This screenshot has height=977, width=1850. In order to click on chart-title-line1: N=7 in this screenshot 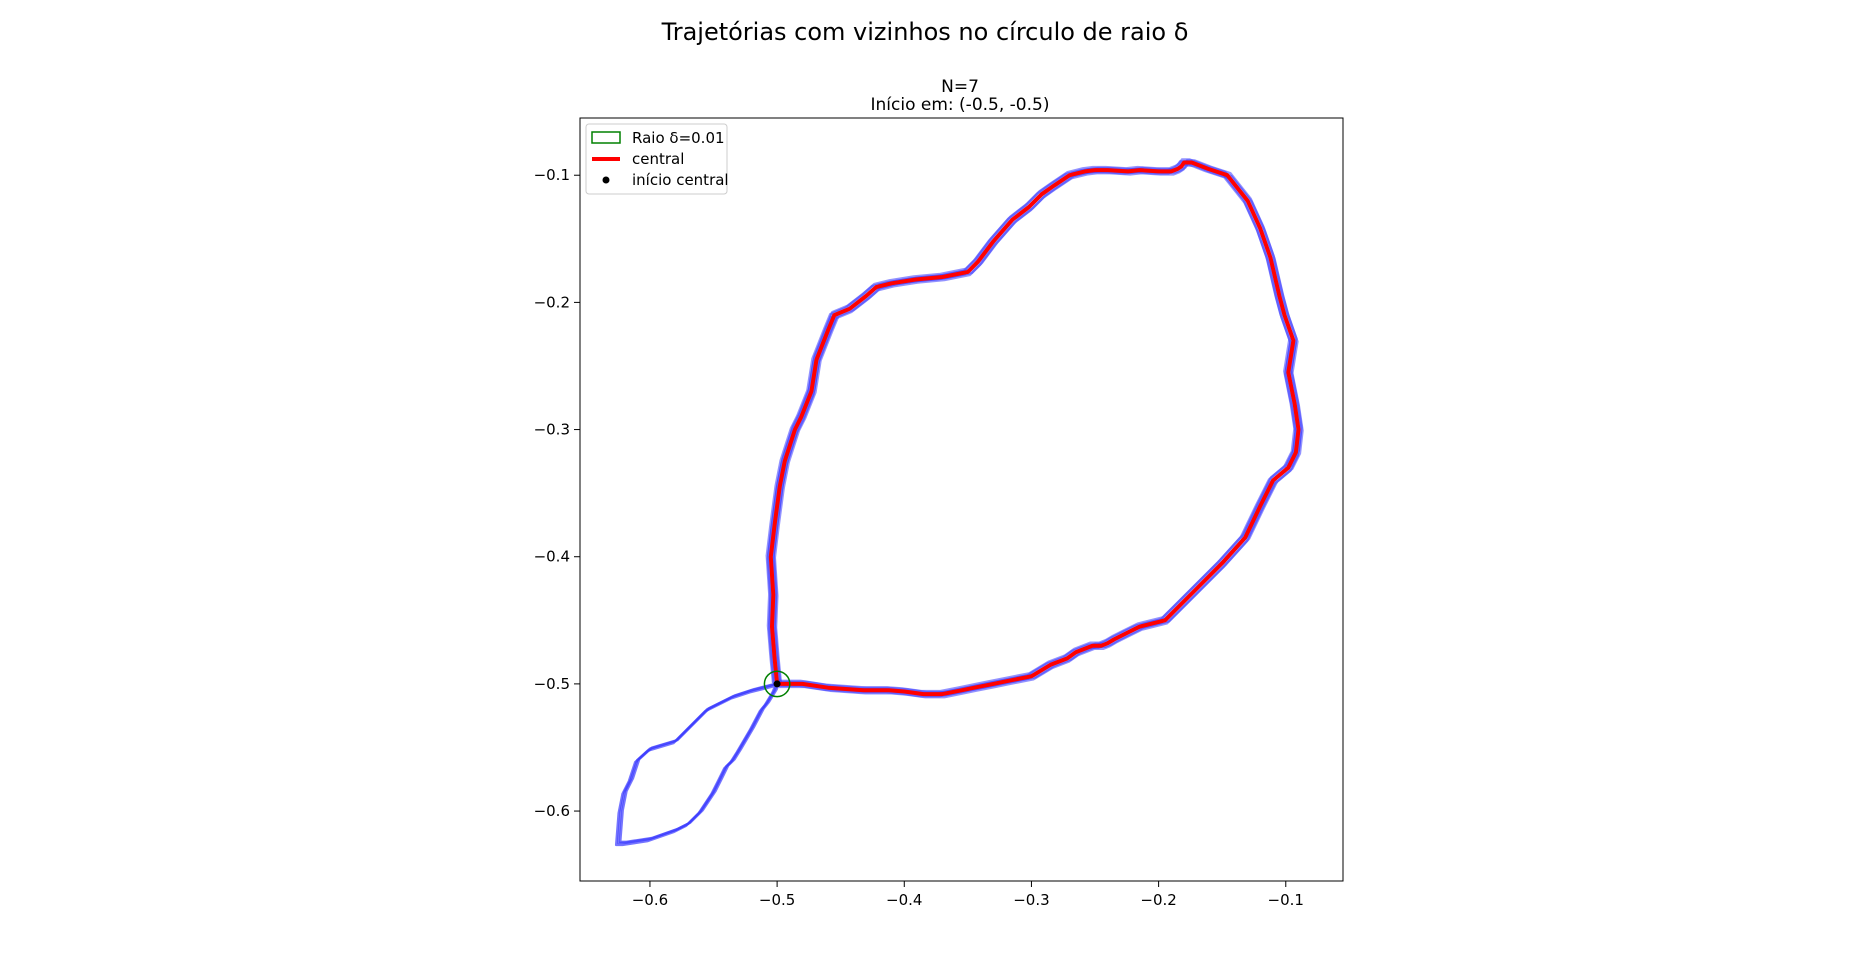, I will do `click(960, 87)`.